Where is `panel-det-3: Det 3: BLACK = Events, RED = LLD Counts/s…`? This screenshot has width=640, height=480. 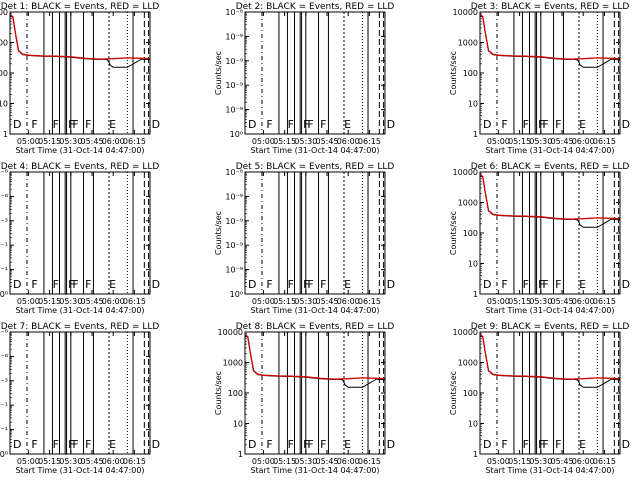 panel-det-3: Det 3: BLACK = Events, RED = LLD Counts/s… is located at coordinates (539, 78).